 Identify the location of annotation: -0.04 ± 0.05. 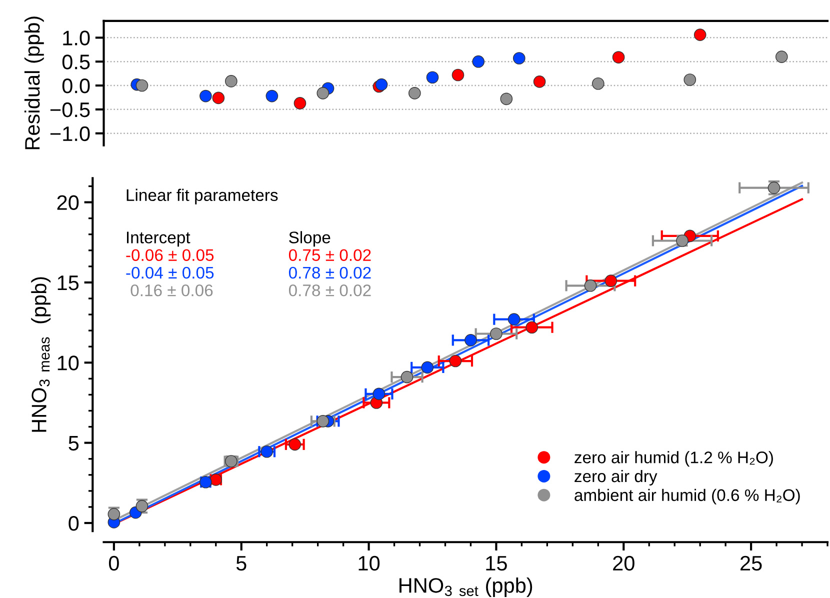
(170, 272).